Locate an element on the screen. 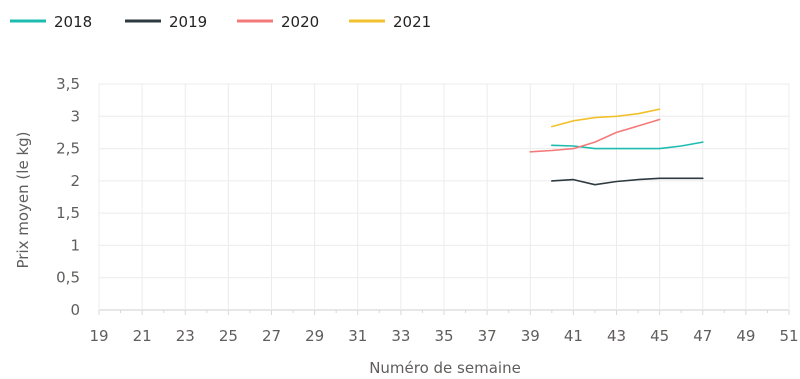  x-tick-label: 37 is located at coordinates (487, 336).